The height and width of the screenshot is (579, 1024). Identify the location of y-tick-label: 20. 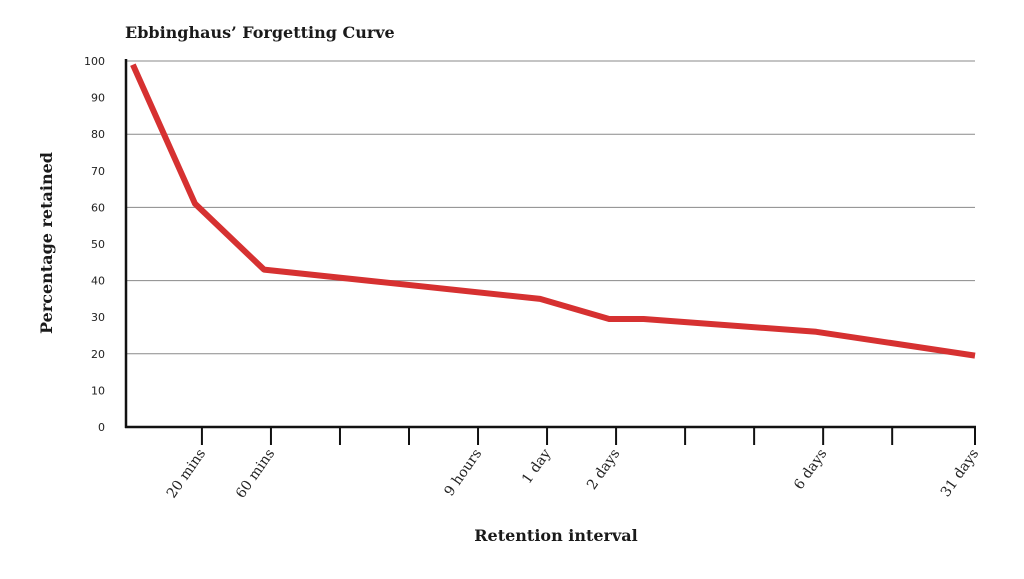
(98, 354).